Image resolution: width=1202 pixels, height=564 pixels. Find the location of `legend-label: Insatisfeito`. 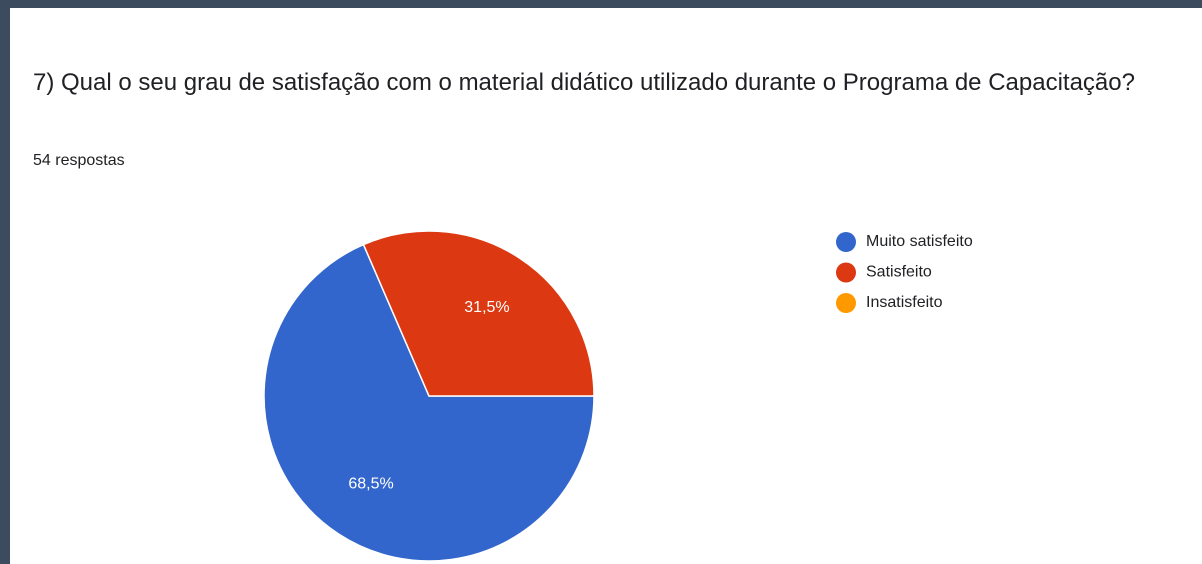

legend-label: Insatisfeito is located at coordinates (904, 302).